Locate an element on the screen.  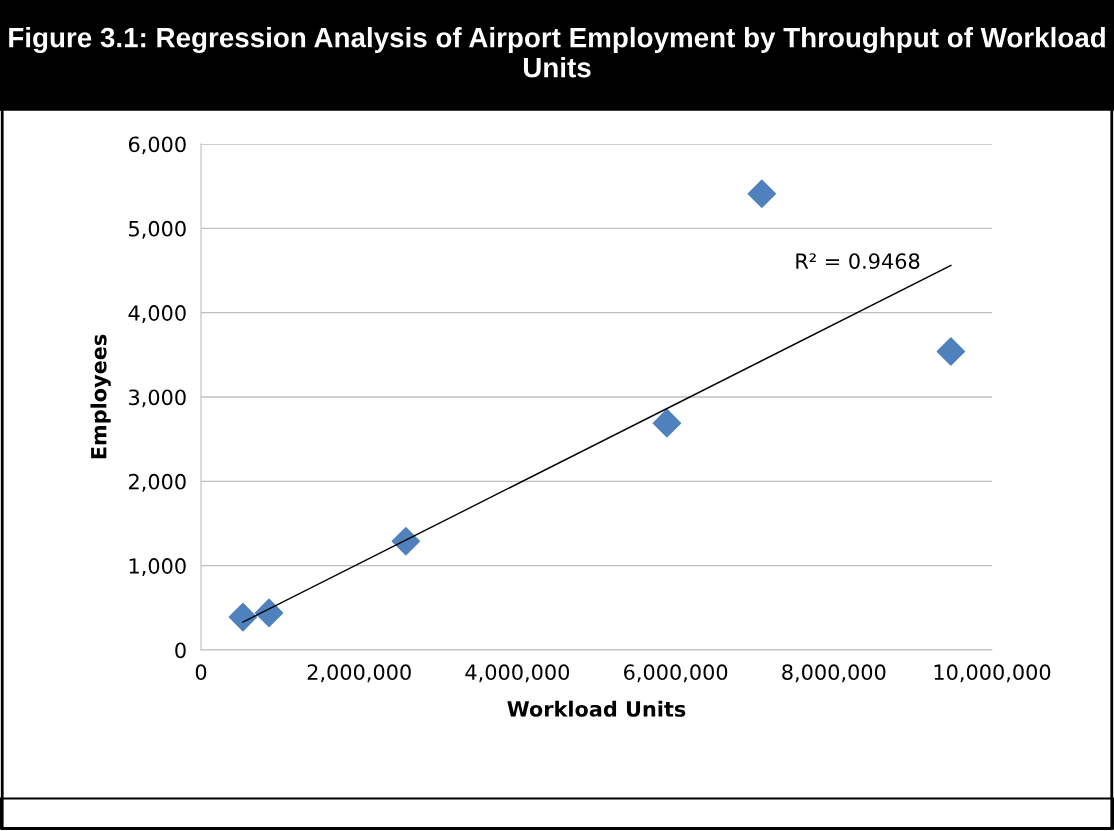
y-tick-label: 0 is located at coordinates (180, 650).